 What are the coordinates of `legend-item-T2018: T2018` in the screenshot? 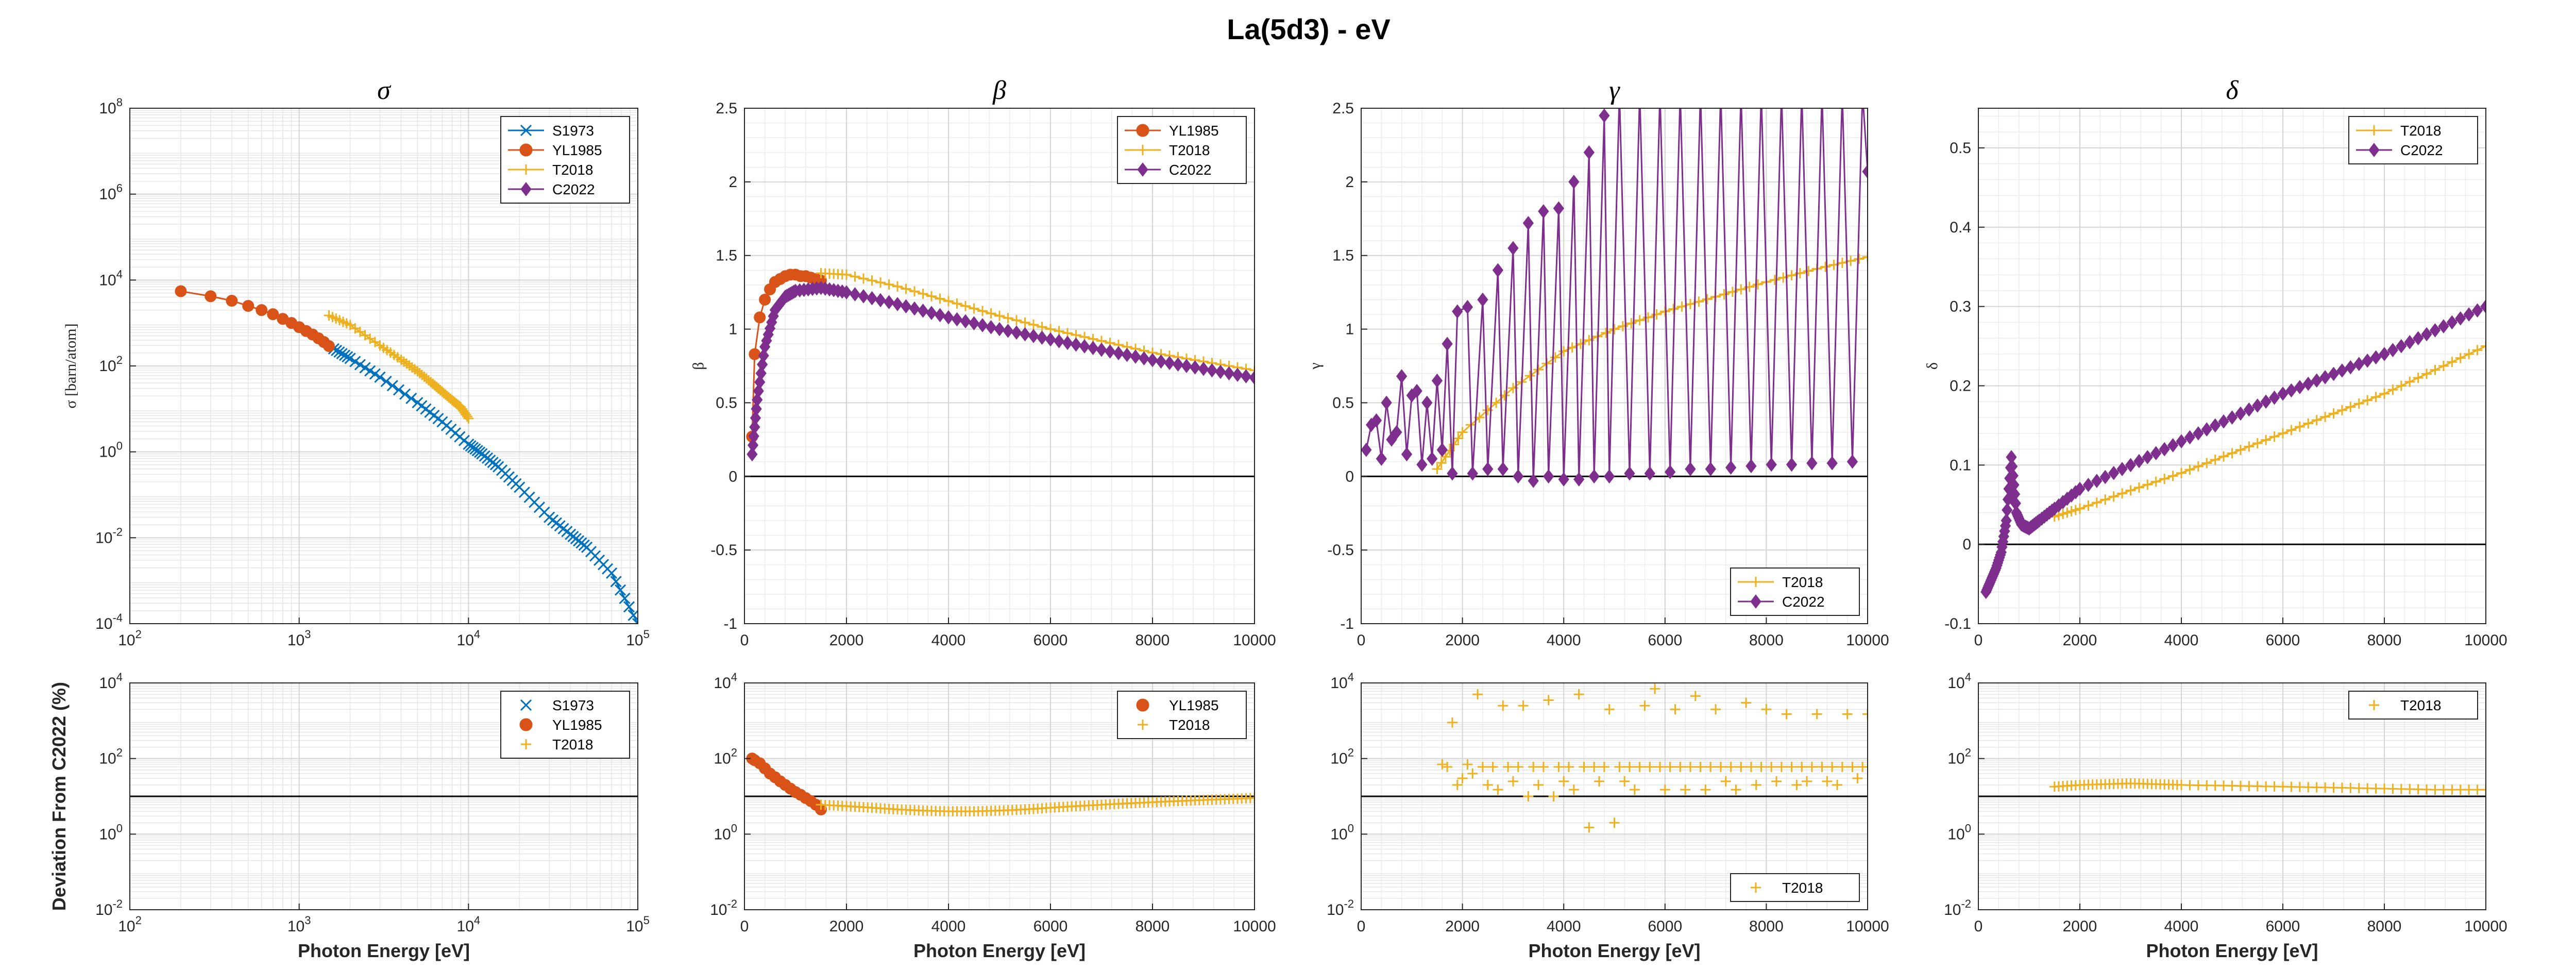 It's located at (557, 745).